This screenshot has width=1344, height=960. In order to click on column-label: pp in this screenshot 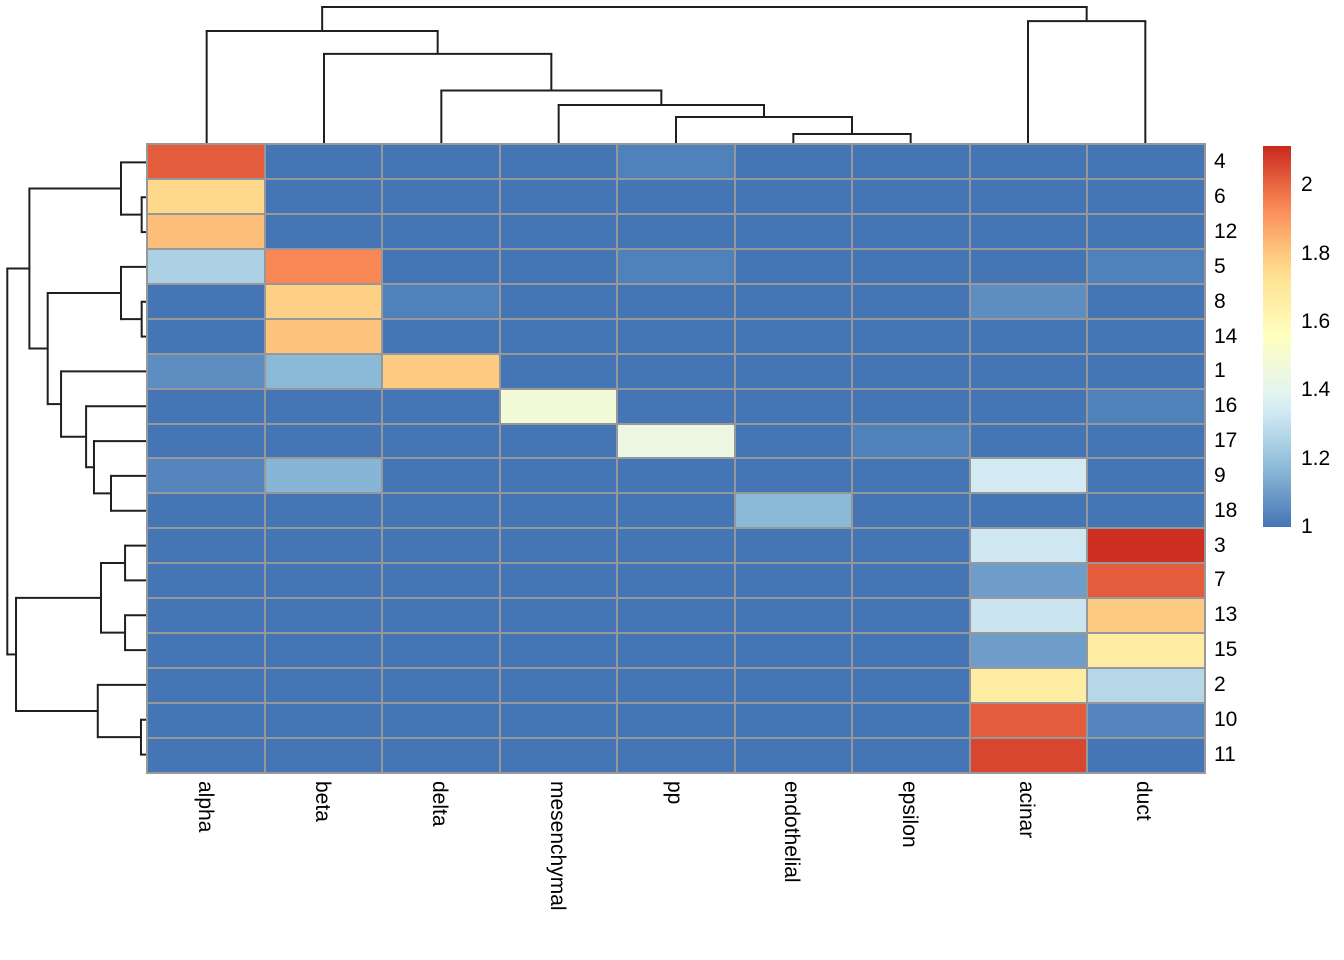, I will do `click(674, 793)`.